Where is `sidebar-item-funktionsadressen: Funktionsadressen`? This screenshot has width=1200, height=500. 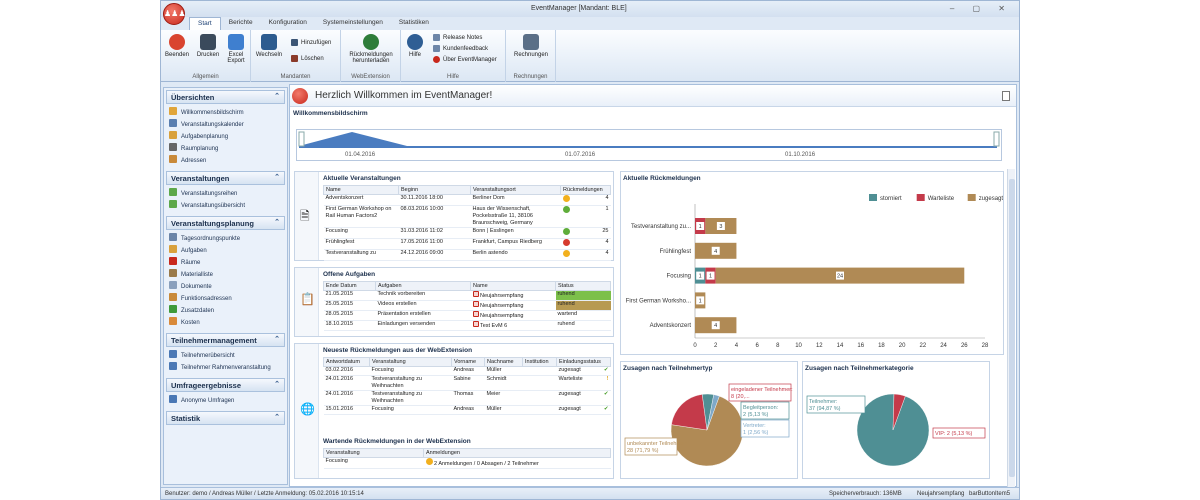
sidebar-item-funktionsadressen: Funktionsadressen is located at coordinates (228, 299).